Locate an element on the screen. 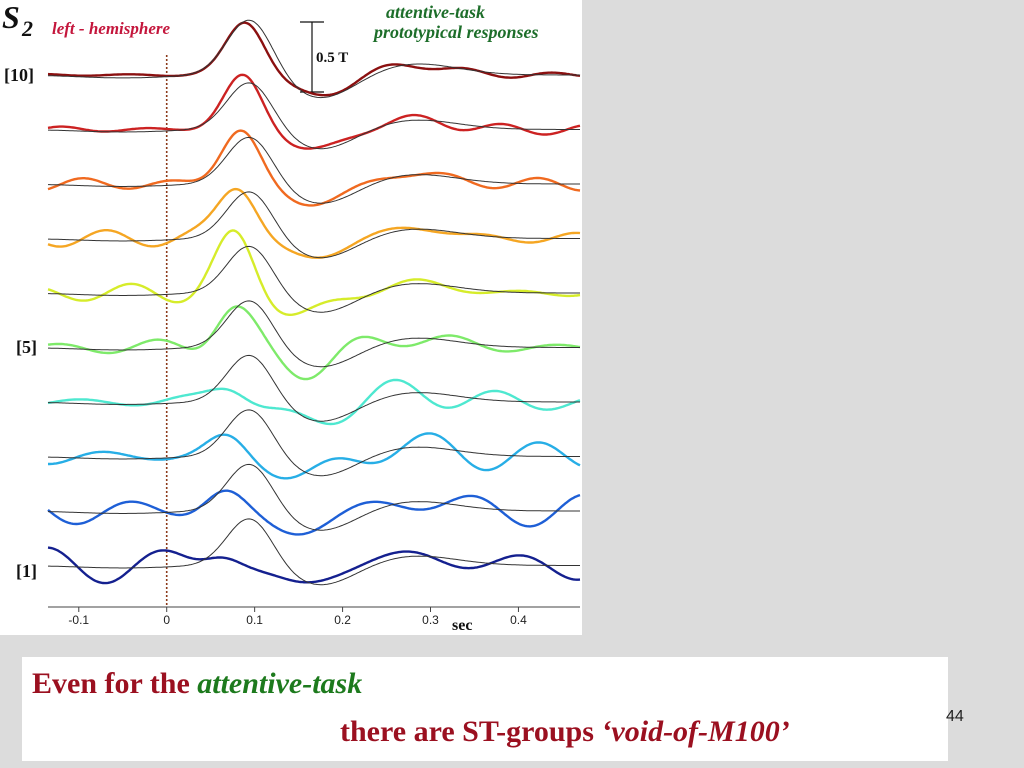 The width and height of the screenshot is (1024, 768). row-label-1: [1] is located at coordinates (26, 571).